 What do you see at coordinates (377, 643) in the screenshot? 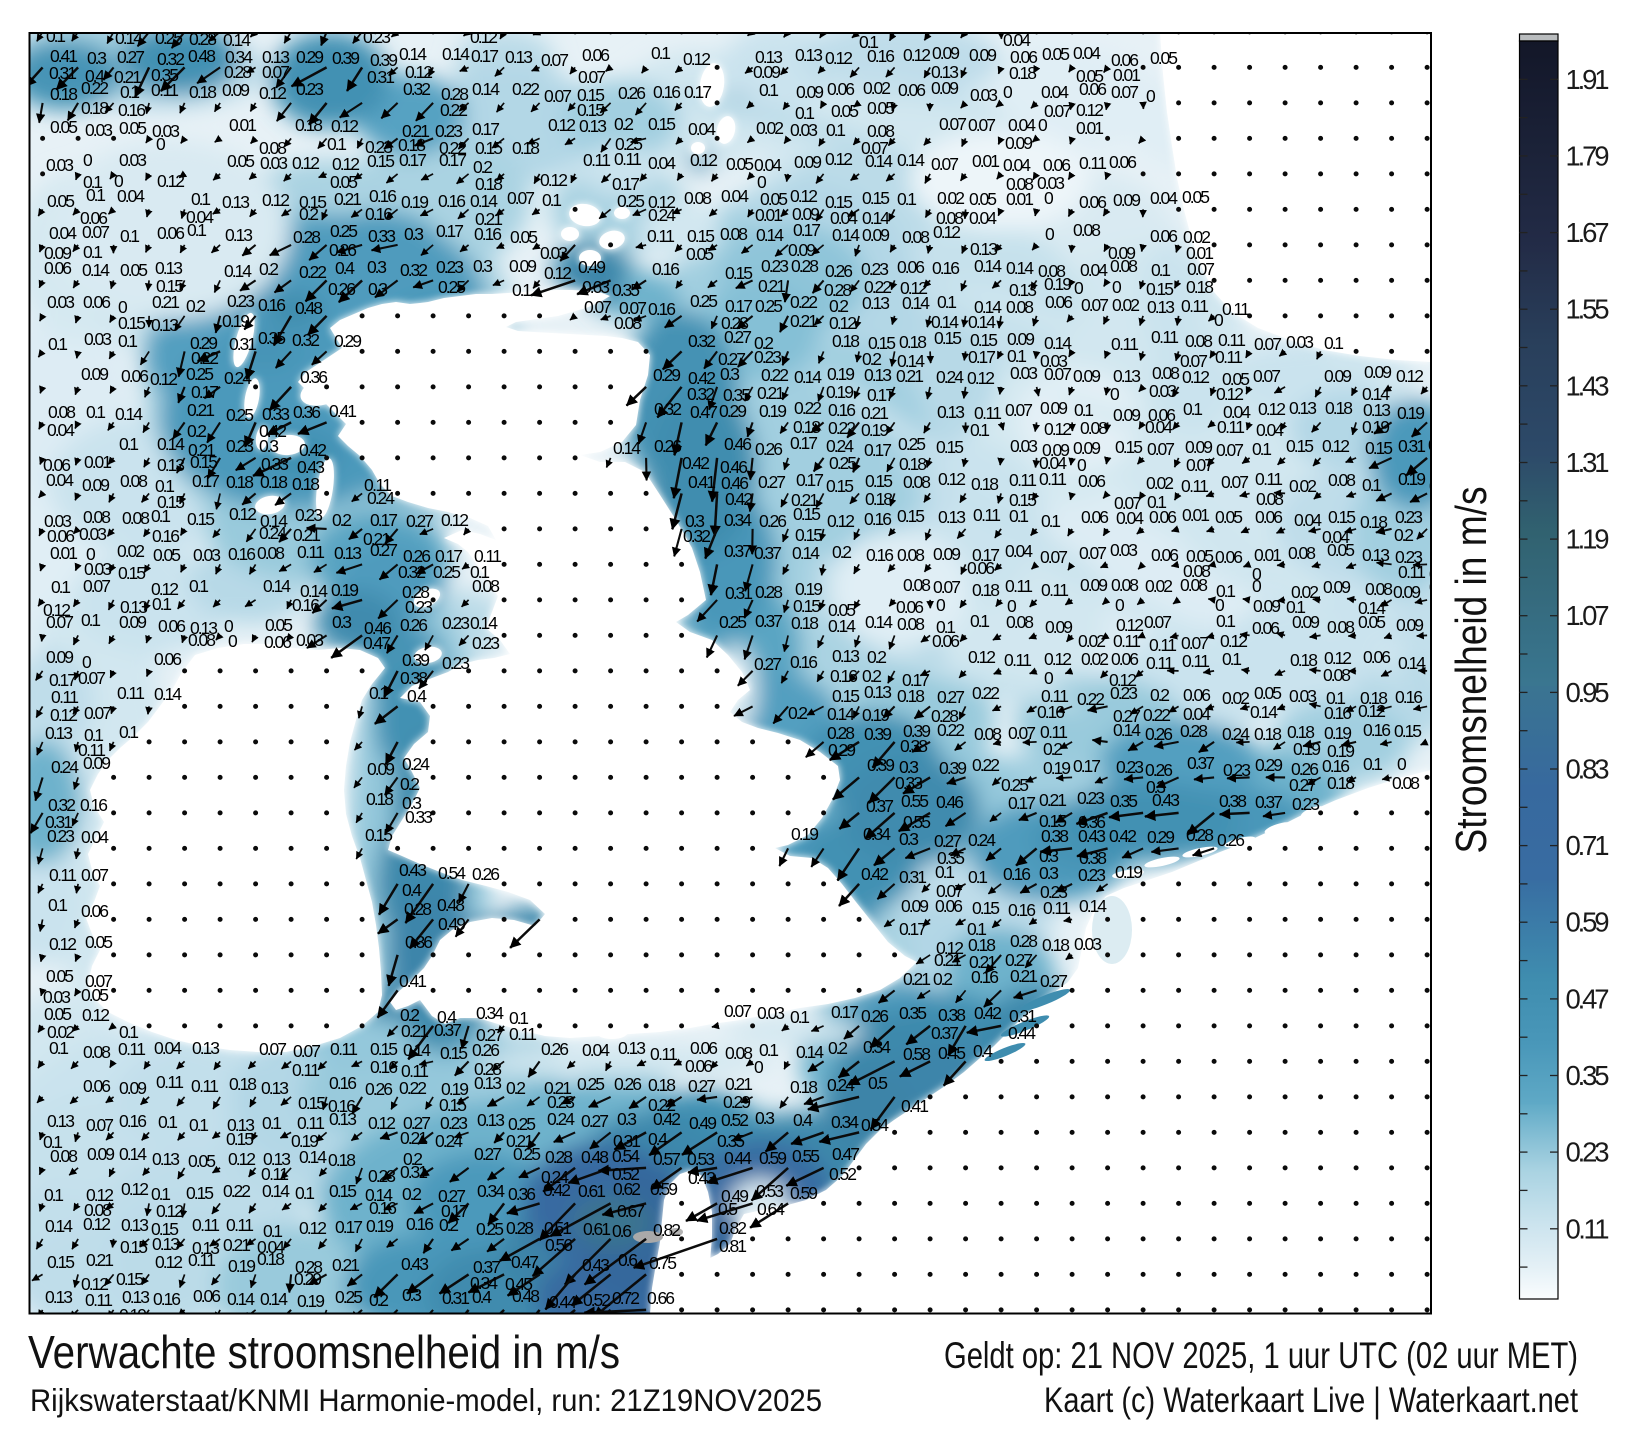
I see `svg-text: 0.47` at bounding box center [377, 643].